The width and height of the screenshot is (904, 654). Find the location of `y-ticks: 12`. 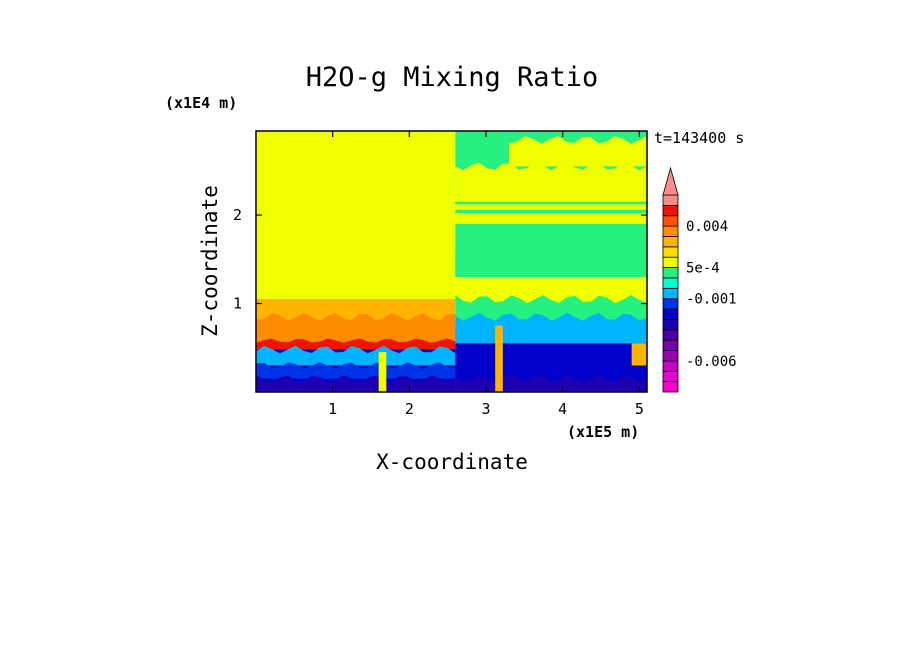

y-ticks: 12 is located at coordinates (440, 259).